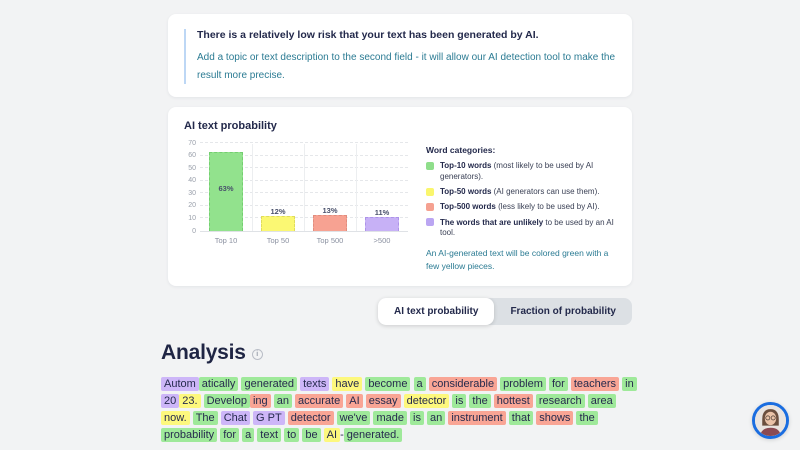  I want to click on highlighted-token: texts, so click(315, 383).